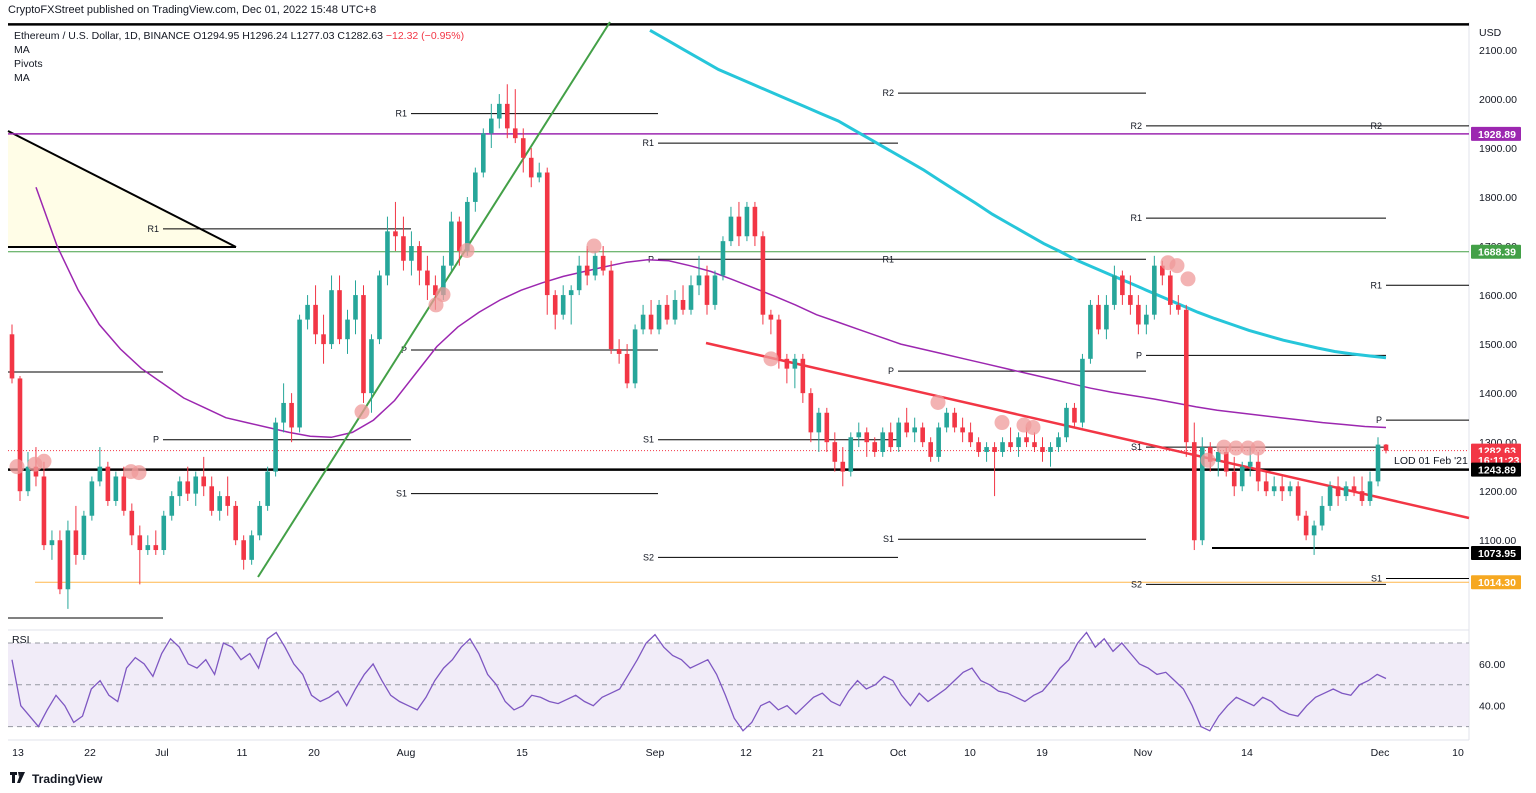 The height and width of the screenshot is (793, 1536). What do you see at coordinates (1497, 253) in the screenshot?
I see `price-label-text: 1688.39` at bounding box center [1497, 253].